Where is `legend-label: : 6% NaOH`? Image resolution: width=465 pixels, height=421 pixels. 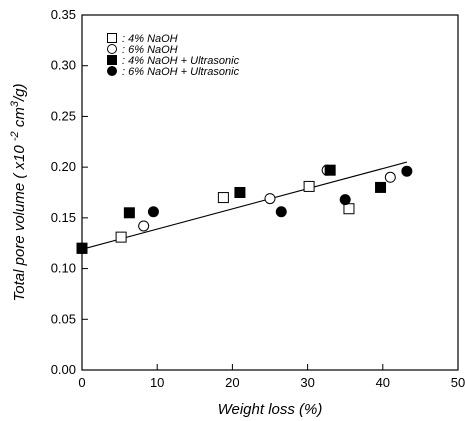 legend-label: : 6% NaOH is located at coordinates (150, 50).